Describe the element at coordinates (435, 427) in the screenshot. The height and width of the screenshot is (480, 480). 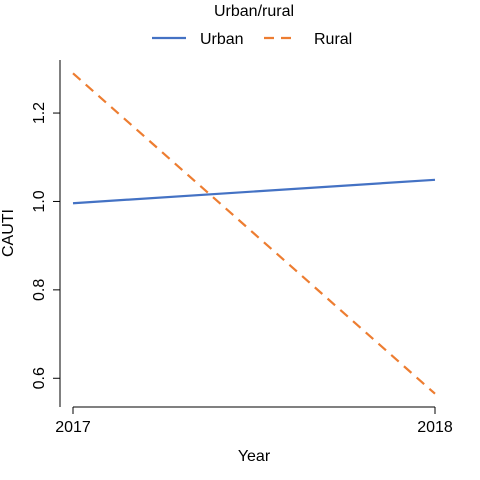
I see `x-tick-label: 2018` at that location.